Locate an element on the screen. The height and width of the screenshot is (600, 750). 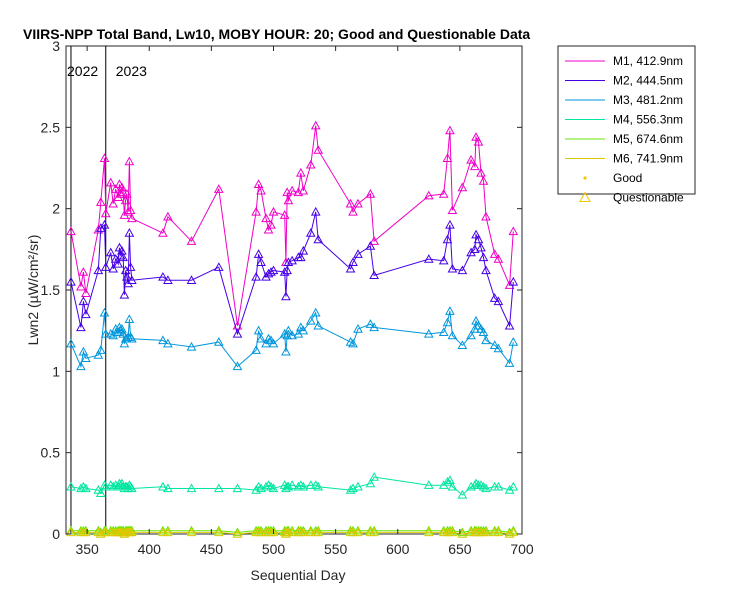
x-tick-label: 450 is located at coordinates (212, 549).